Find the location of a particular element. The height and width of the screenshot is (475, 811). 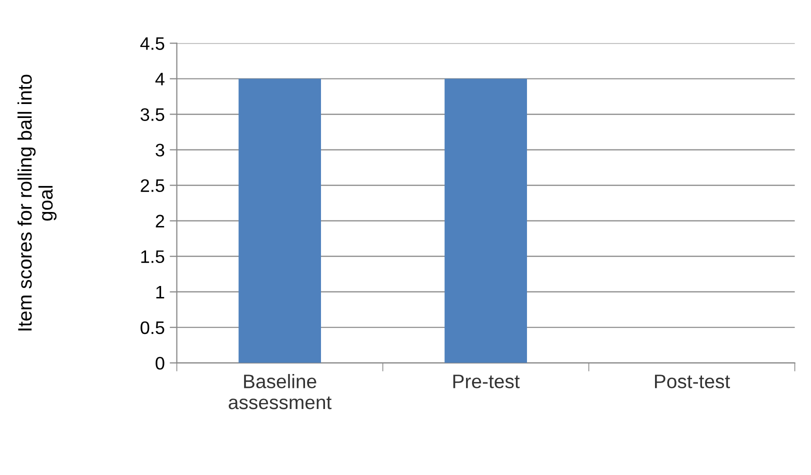

y-tick-label: 2.5 is located at coordinates (152, 185).